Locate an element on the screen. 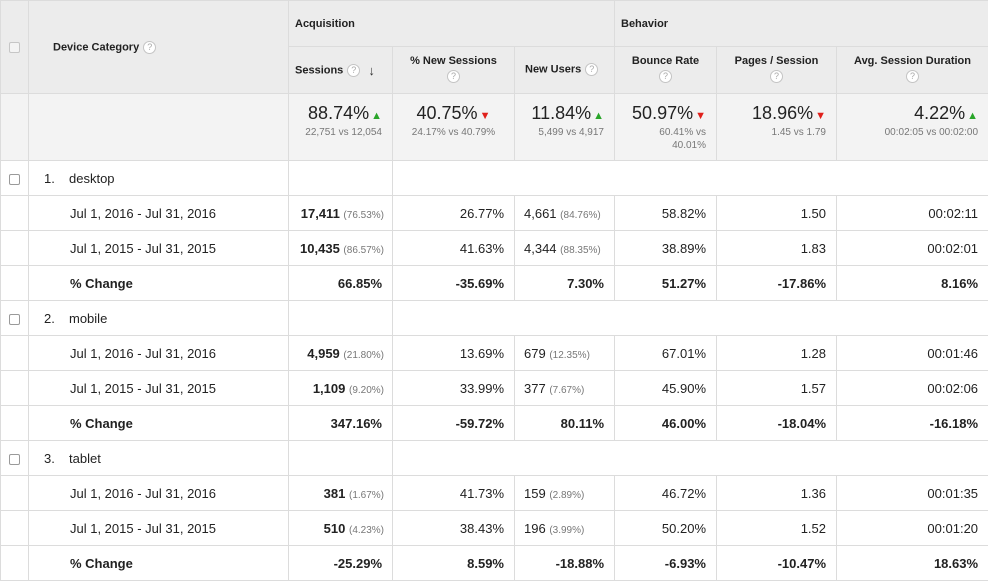  sessions-column-label: Sessions is located at coordinates (319, 70).